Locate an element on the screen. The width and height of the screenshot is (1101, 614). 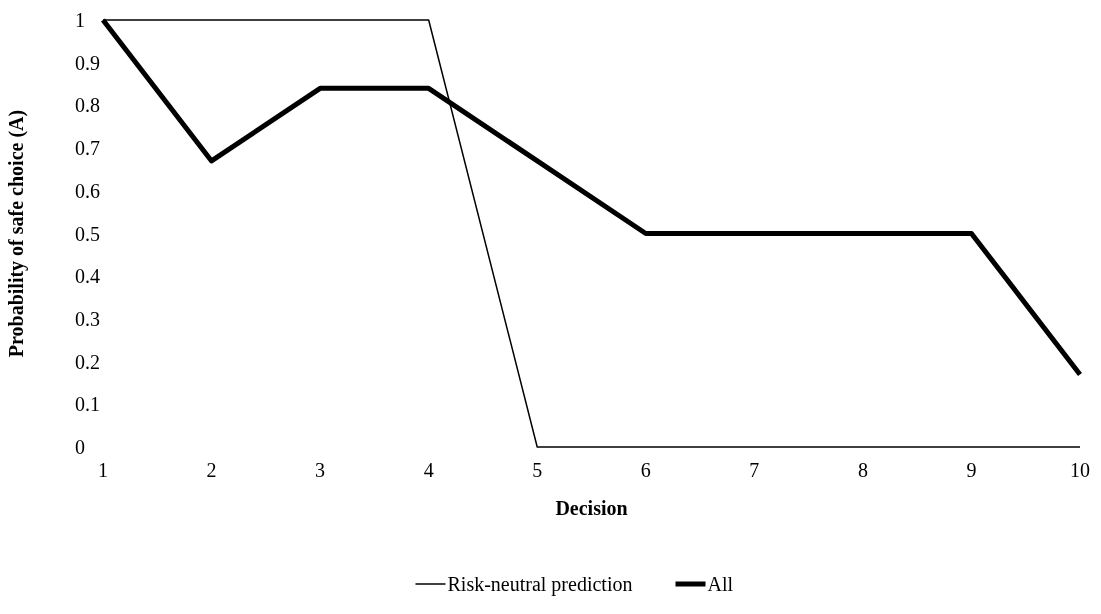
x-tick-label: 5 is located at coordinates (537, 470).